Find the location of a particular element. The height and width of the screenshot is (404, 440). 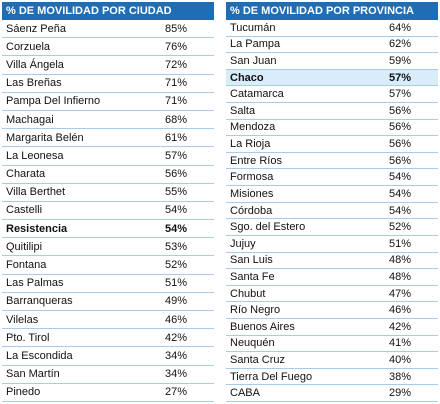

table-row: Santa Cruz 40% is located at coordinates (332, 360).